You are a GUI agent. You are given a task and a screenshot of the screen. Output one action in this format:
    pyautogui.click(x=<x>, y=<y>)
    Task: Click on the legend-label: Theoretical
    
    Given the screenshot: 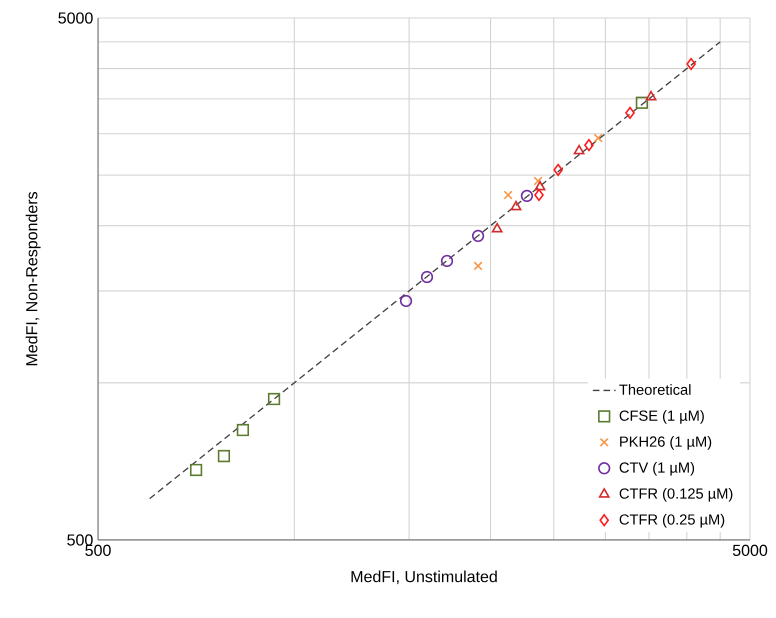 What is the action you would take?
    pyautogui.click(x=654, y=389)
    